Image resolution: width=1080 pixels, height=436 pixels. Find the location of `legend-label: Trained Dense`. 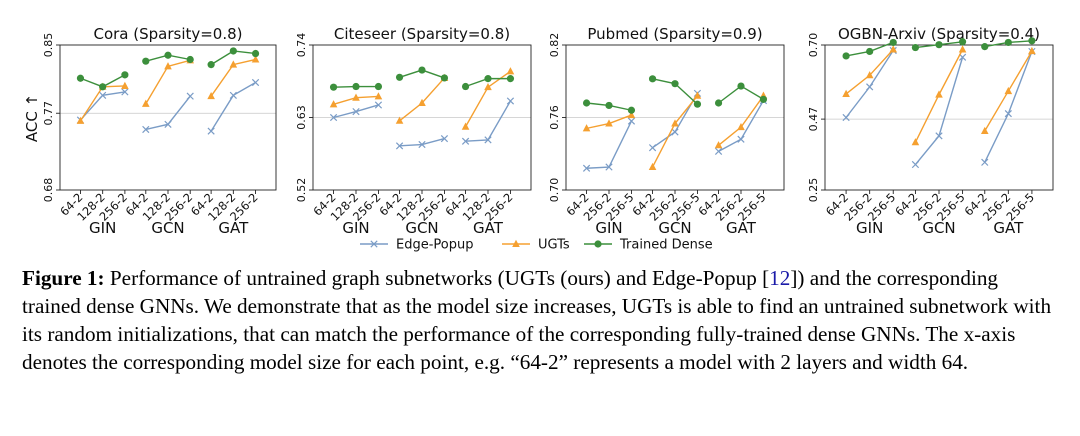

legend-label: Trained Dense is located at coordinates (666, 245).